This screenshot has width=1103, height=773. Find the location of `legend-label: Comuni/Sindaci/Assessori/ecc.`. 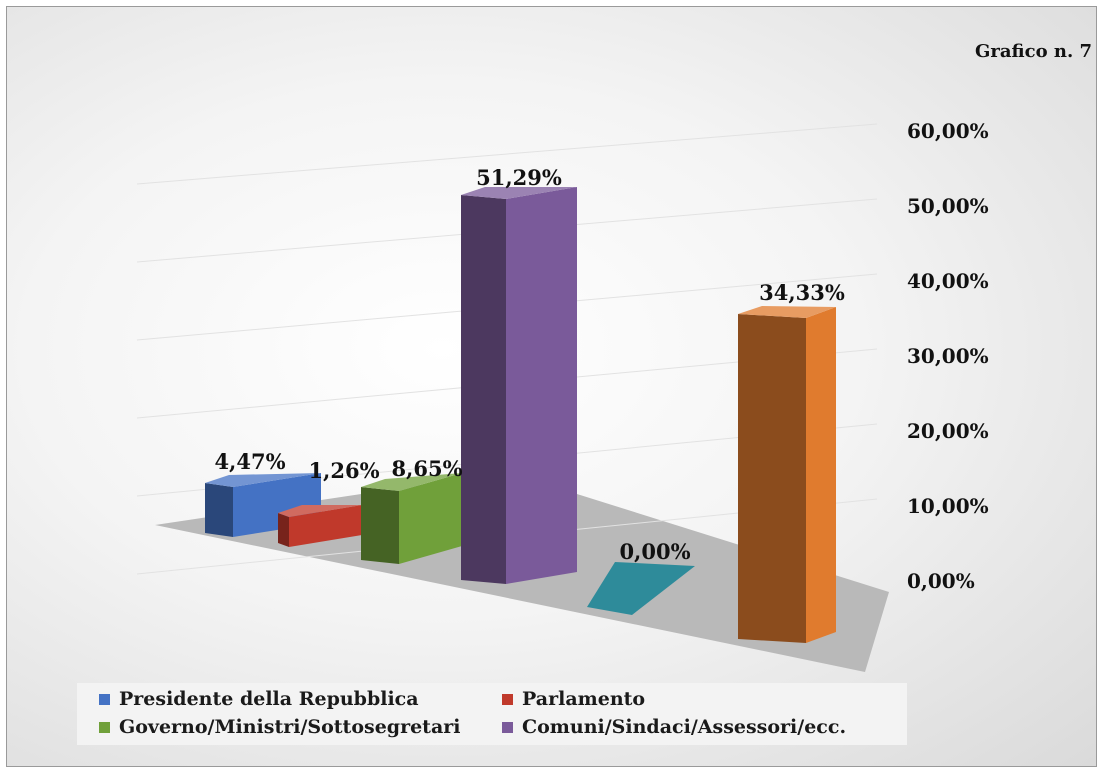

legend-label: Comuni/Sindaci/Assessori/ecc. is located at coordinates (684, 727).